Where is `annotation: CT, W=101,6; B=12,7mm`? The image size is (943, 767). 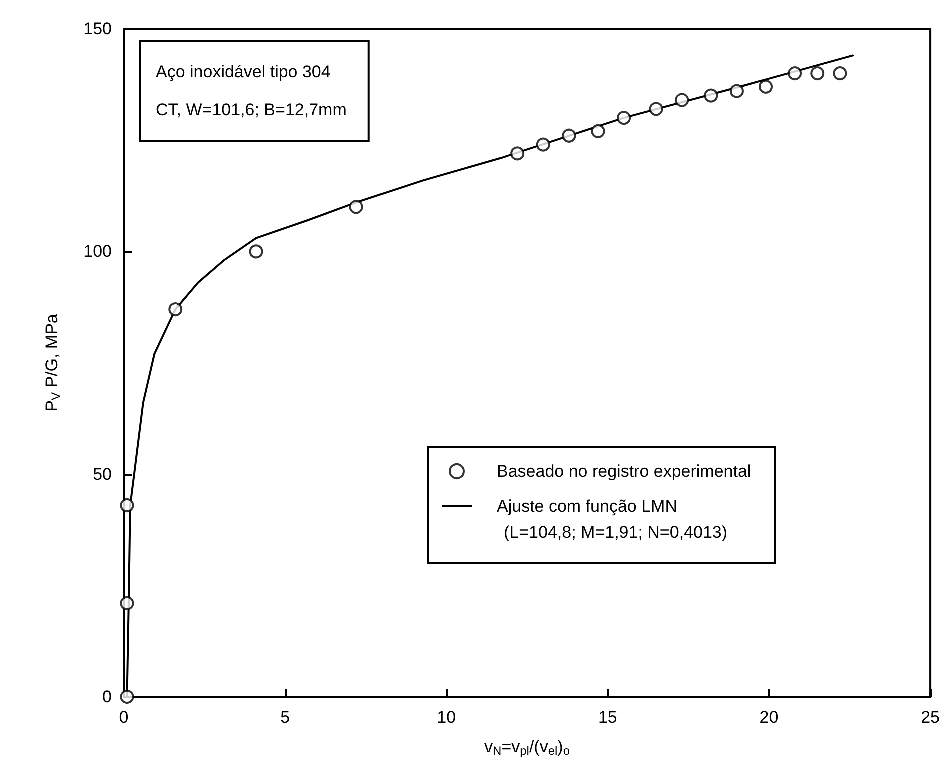 annotation: CT, W=101,6; B=12,7mm is located at coordinates (251, 110).